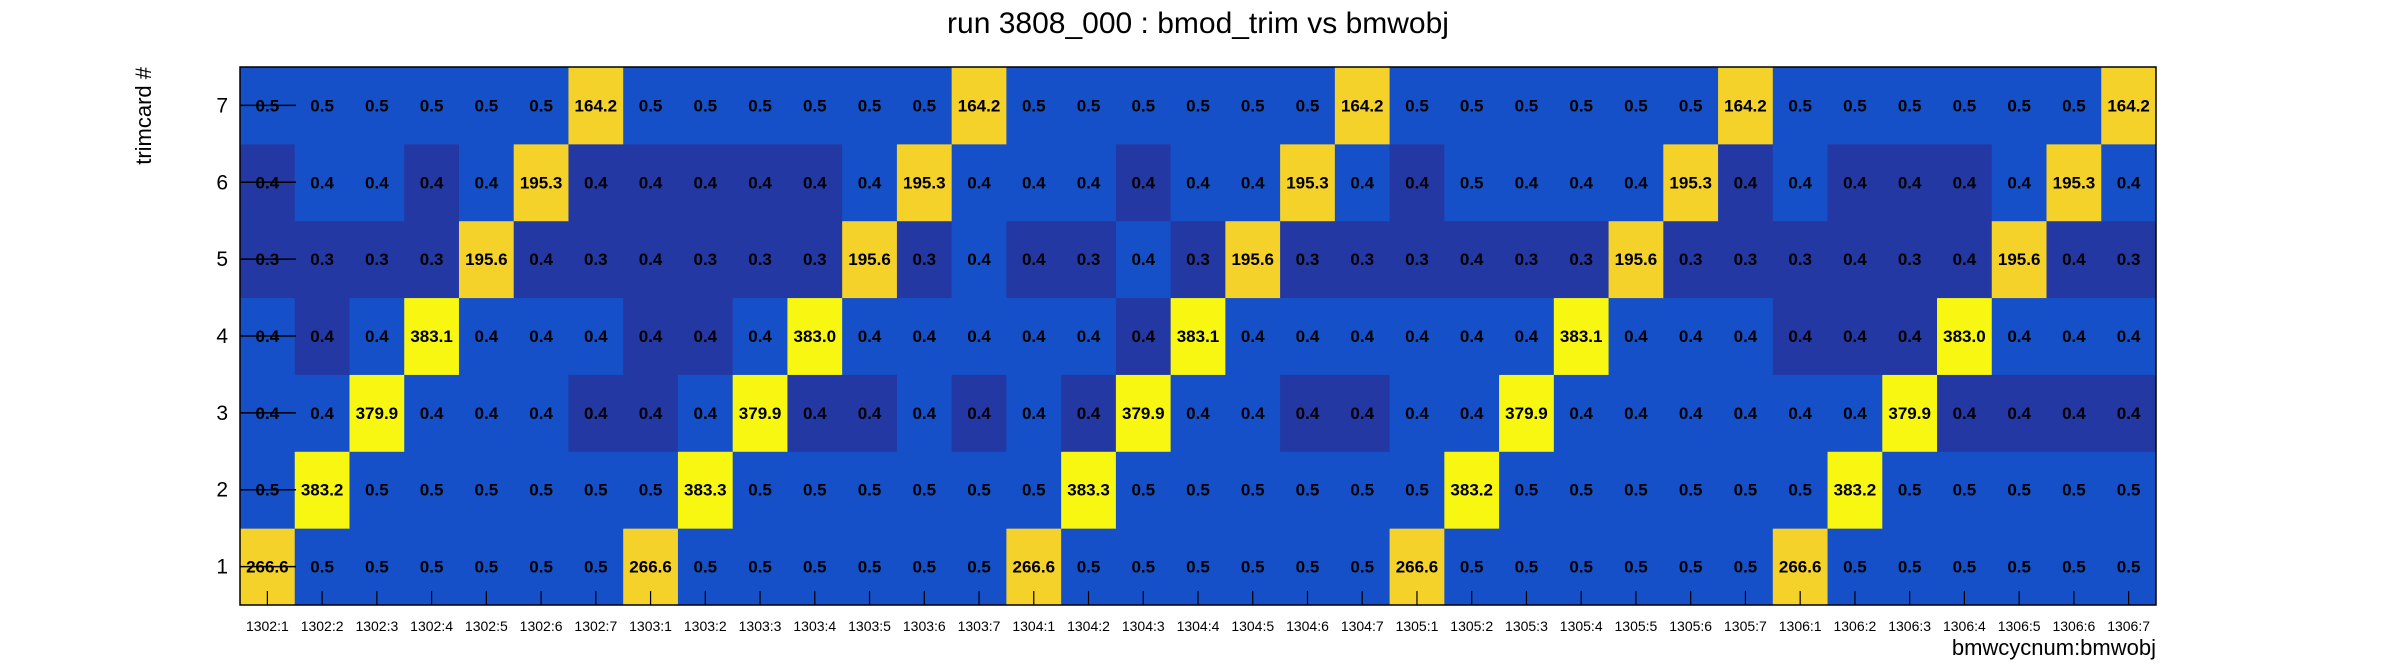  Describe the element at coordinates (143, 115) in the screenshot. I see `y-axis-label: trimcard #` at that location.